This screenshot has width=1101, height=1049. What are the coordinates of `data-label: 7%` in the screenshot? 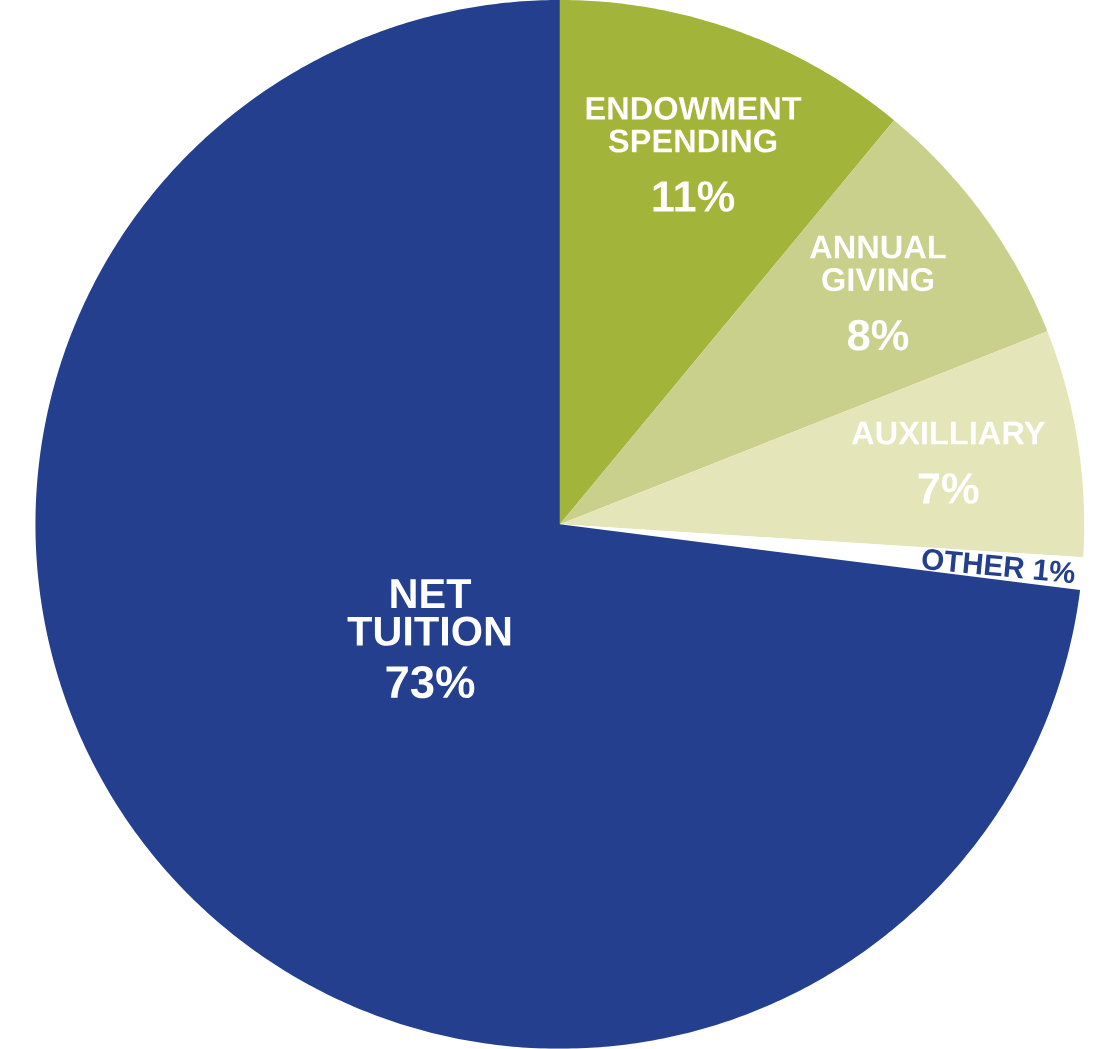 It's located at (948, 488).